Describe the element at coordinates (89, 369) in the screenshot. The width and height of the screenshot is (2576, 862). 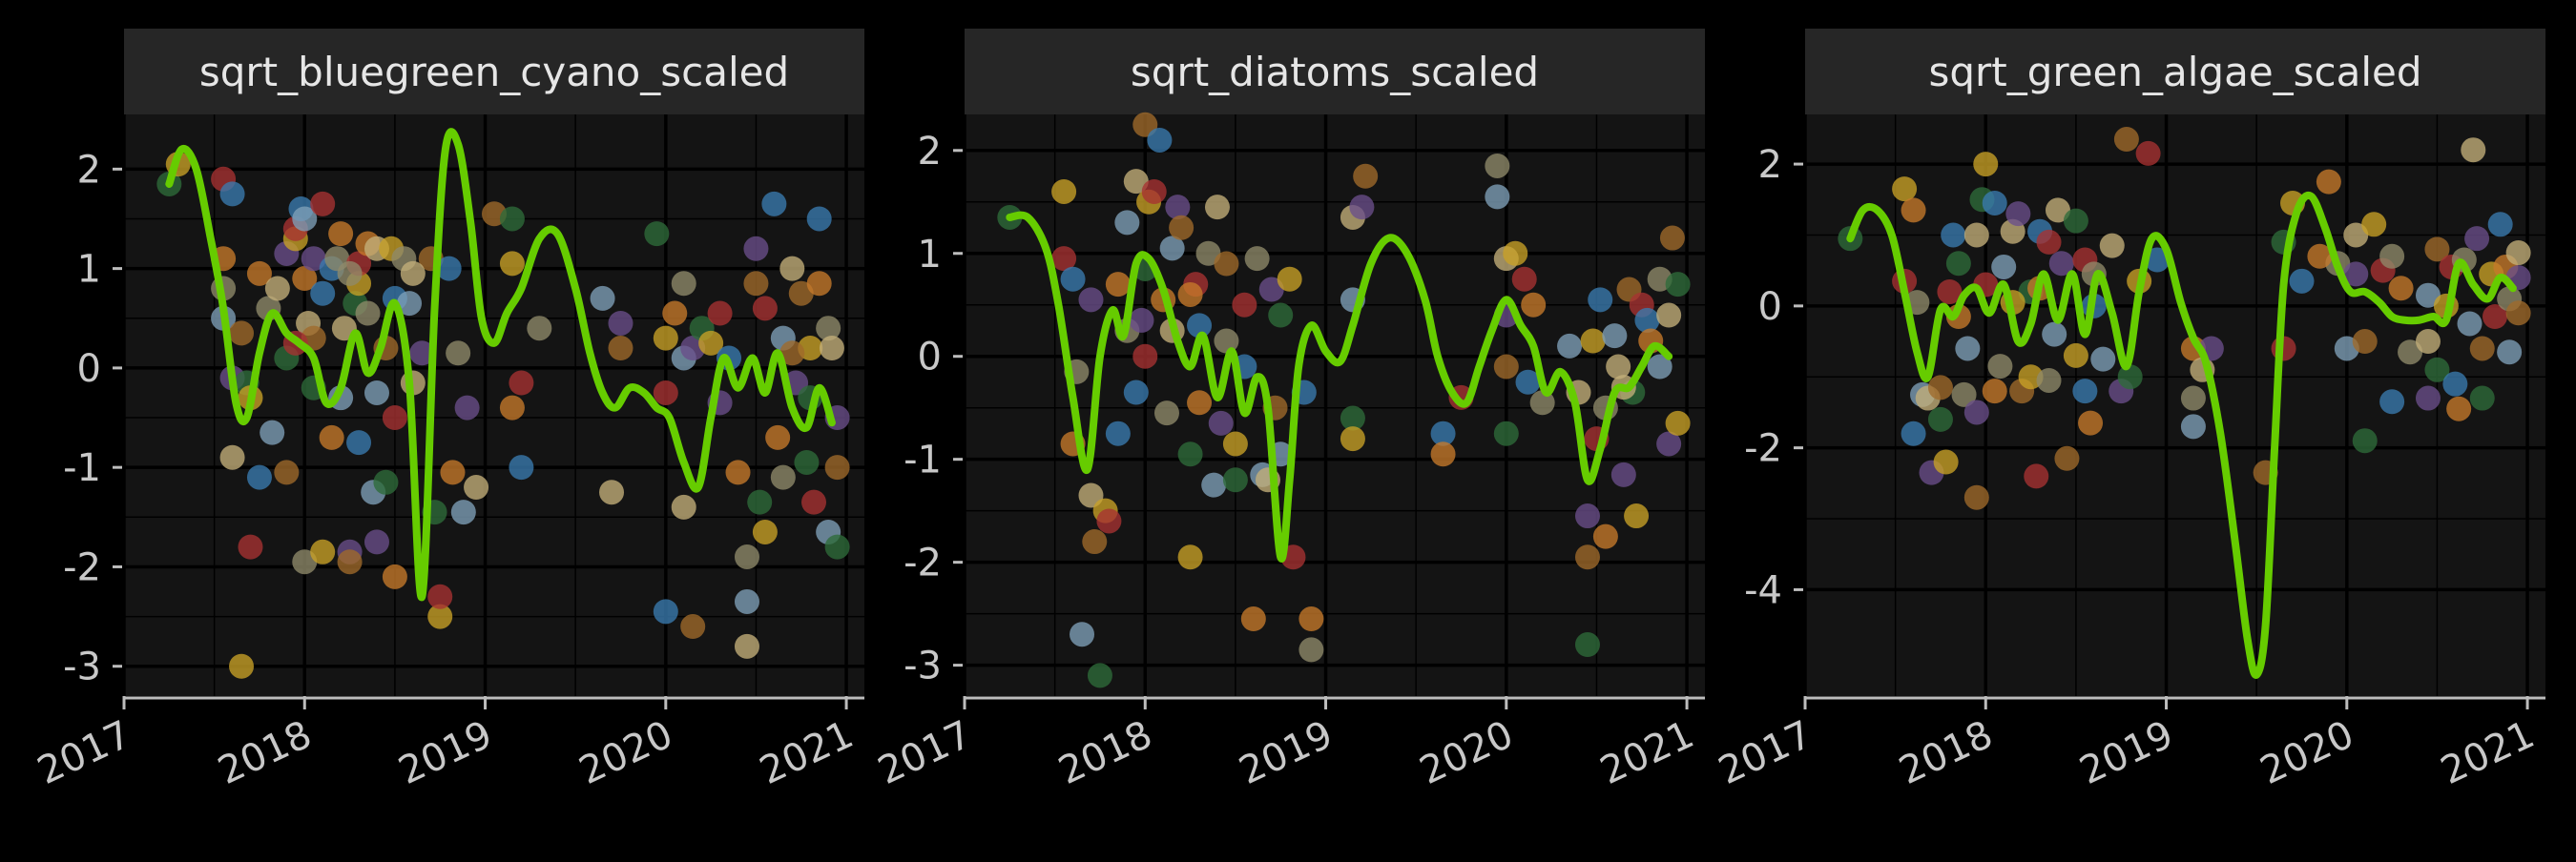
I see `panel-1-y-tick-label: 0` at that location.